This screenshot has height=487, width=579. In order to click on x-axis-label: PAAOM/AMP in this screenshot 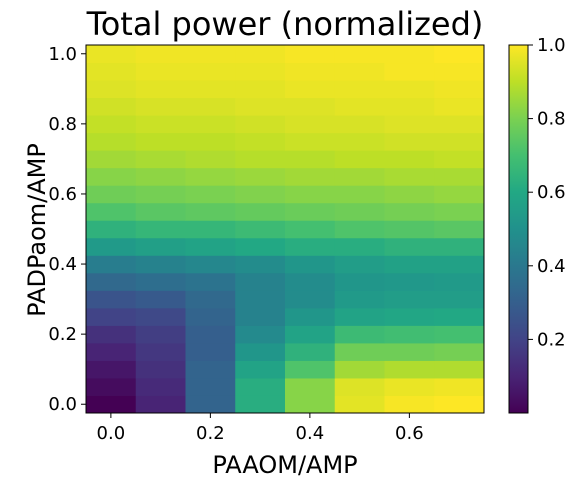, I will do `click(284, 465)`.